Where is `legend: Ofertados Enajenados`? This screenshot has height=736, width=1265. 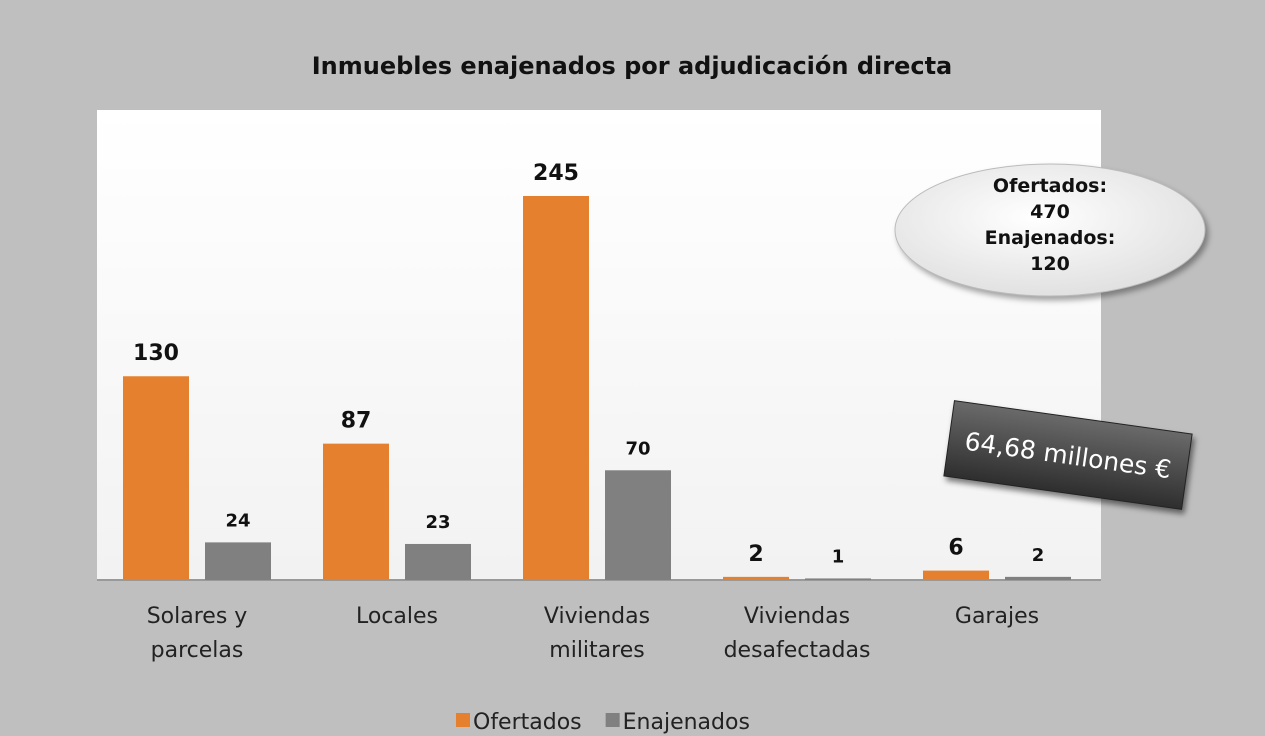 legend: Ofertados Enajenados is located at coordinates (603, 722).